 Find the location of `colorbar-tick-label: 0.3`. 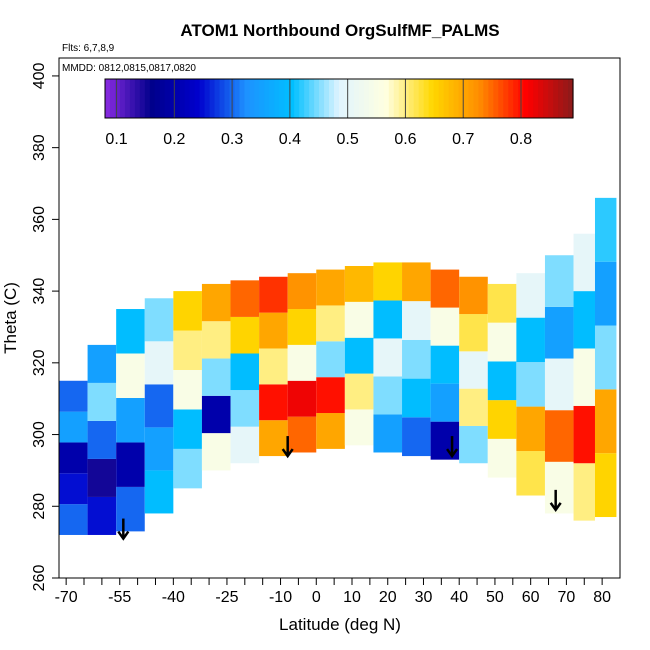

colorbar-tick-label: 0.3 is located at coordinates (232, 139).